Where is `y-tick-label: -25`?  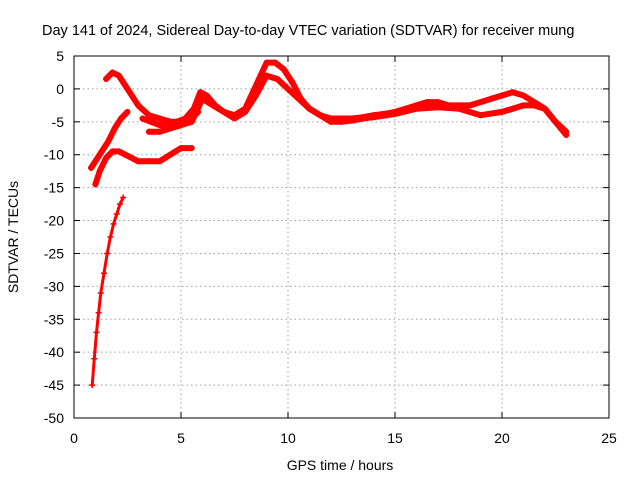
y-tick-label: -25 is located at coordinates (54, 253).